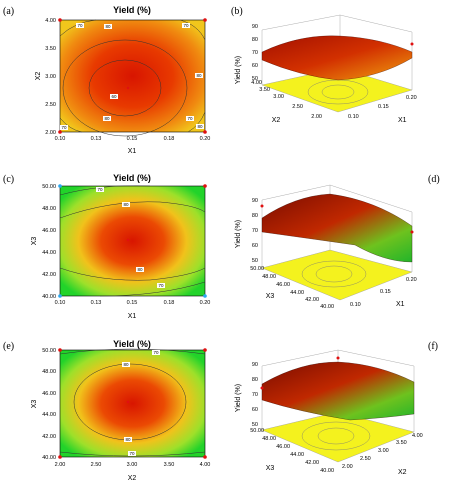  Describe the element at coordinates (8, 346) in the screenshot. I see `panel-label-e: (e)` at that location.